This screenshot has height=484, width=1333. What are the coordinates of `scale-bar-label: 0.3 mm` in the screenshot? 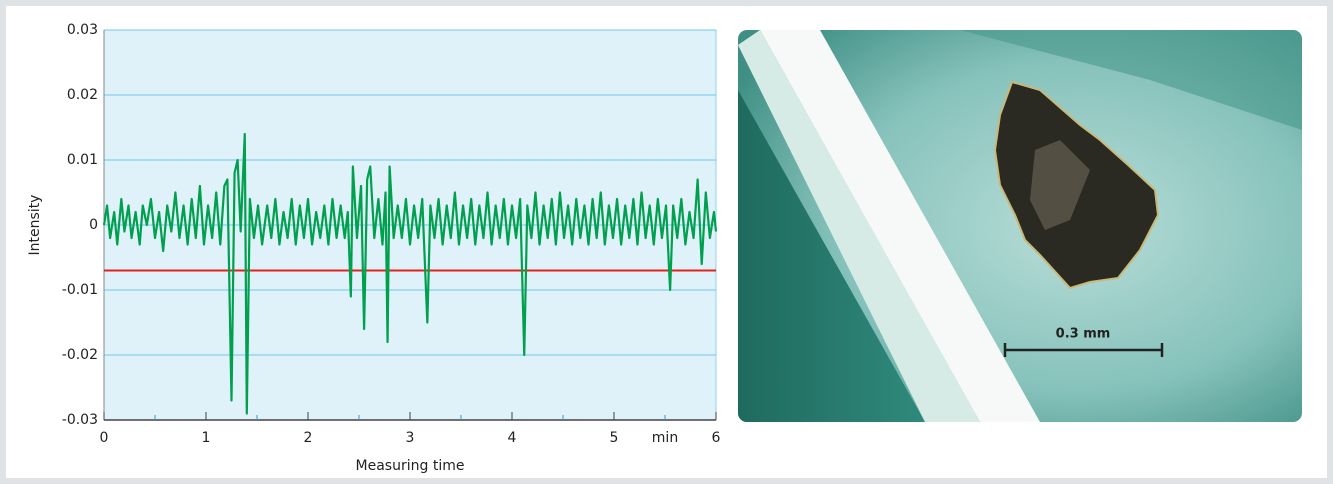 It's located at (1083, 334).